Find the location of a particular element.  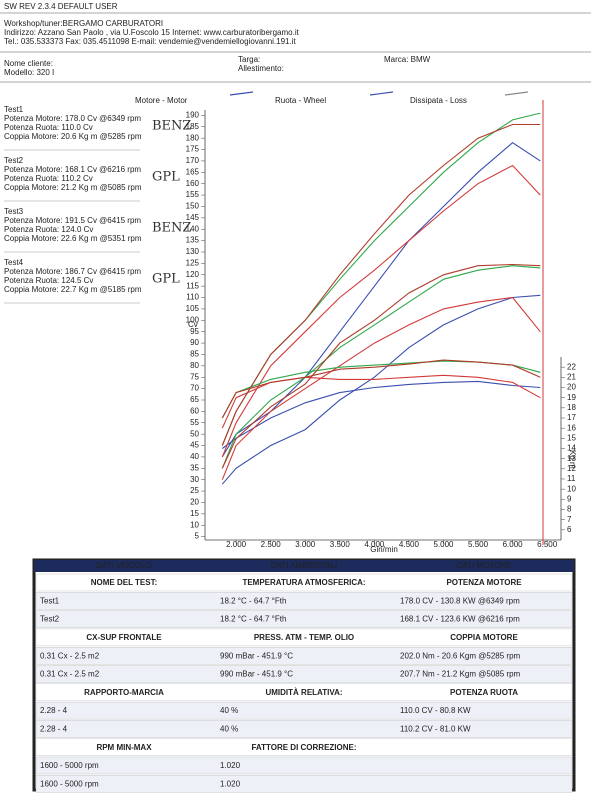

y-axis-label: Cv is located at coordinates (193, 324).